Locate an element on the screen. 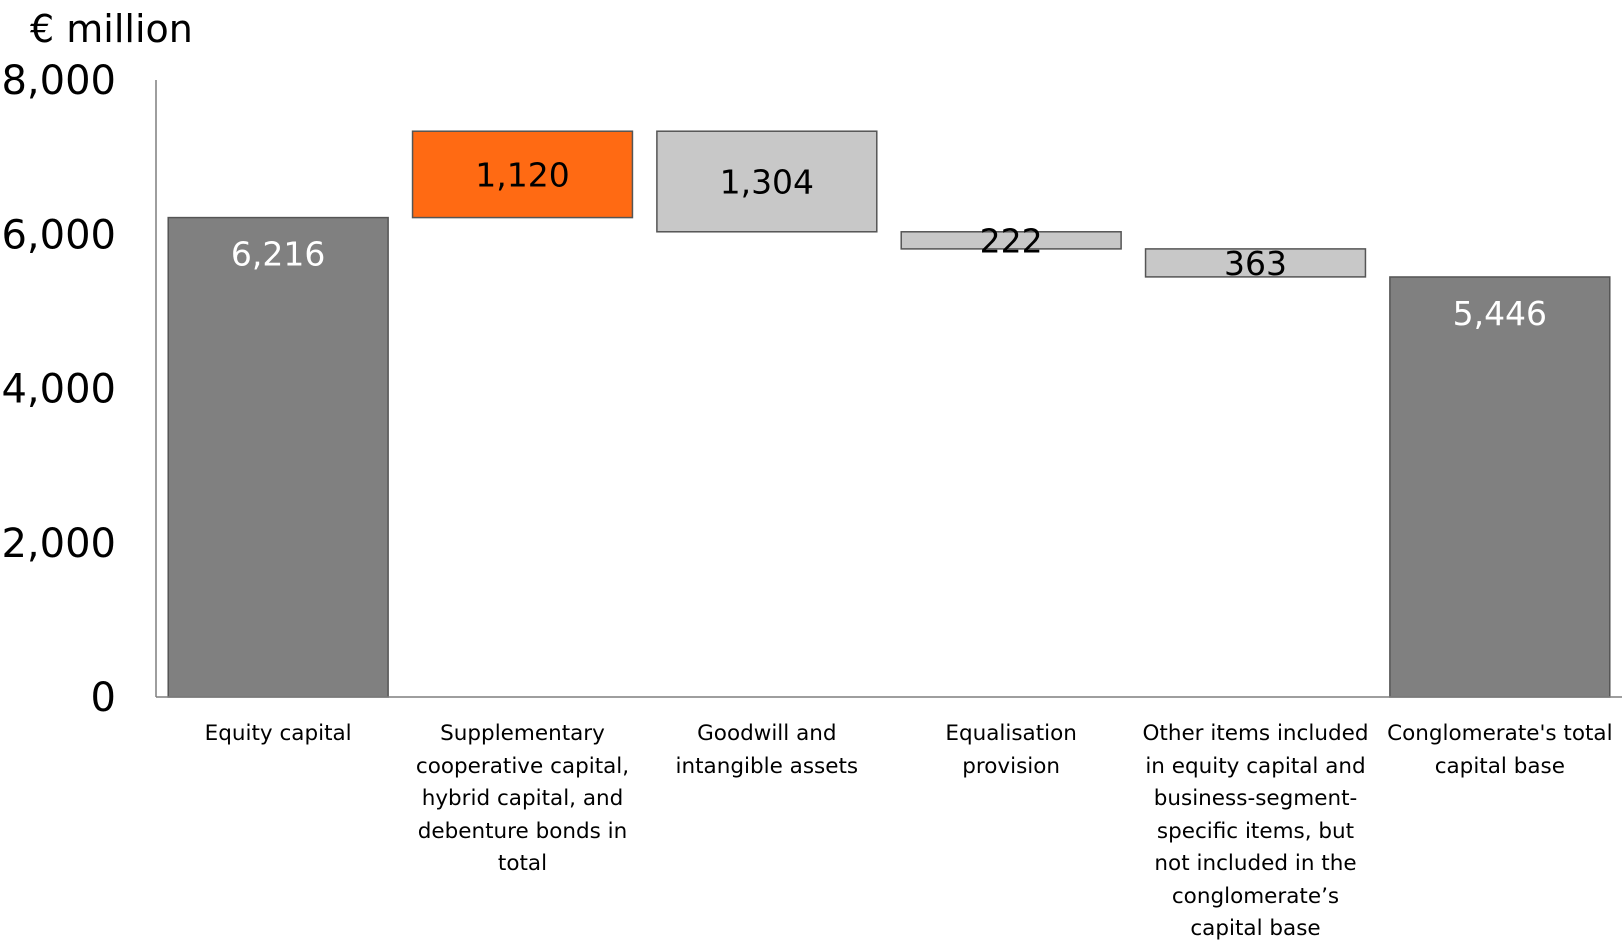 This screenshot has height=946, width=1622. bar-3-decrease is located at coordinates (767, 181).